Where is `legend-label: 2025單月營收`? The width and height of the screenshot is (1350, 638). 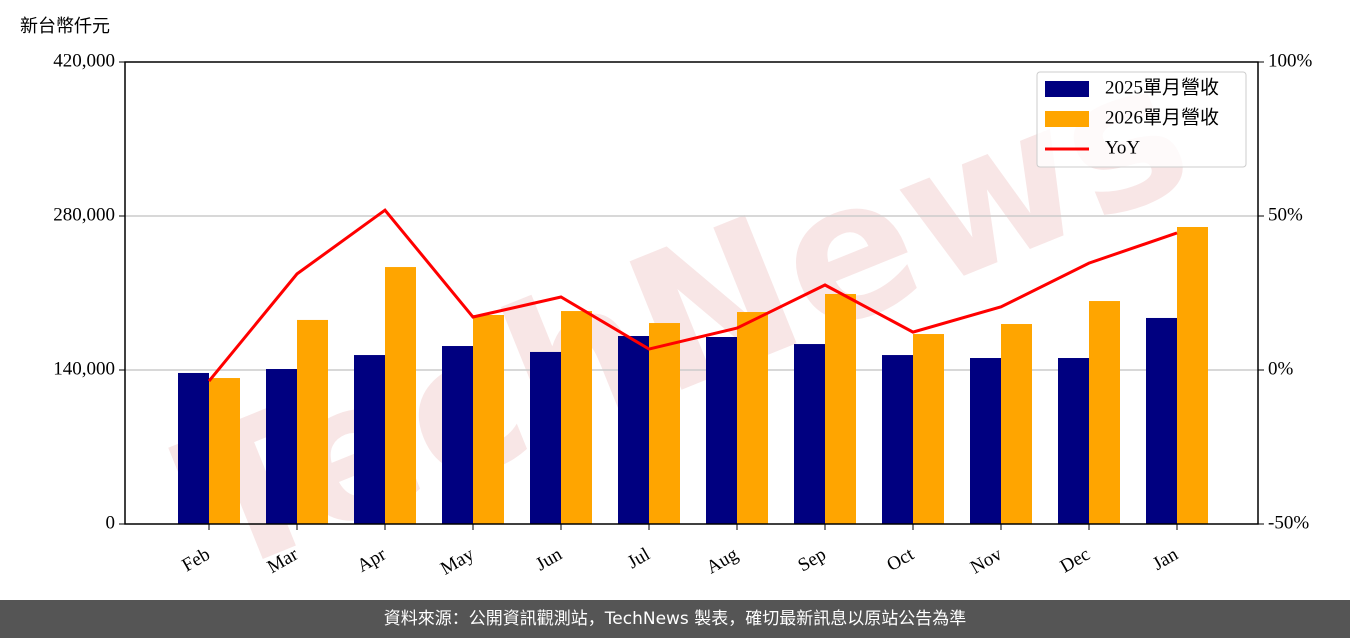 legend-label: 2025單月營收 is located at coordinates (1162, 87).